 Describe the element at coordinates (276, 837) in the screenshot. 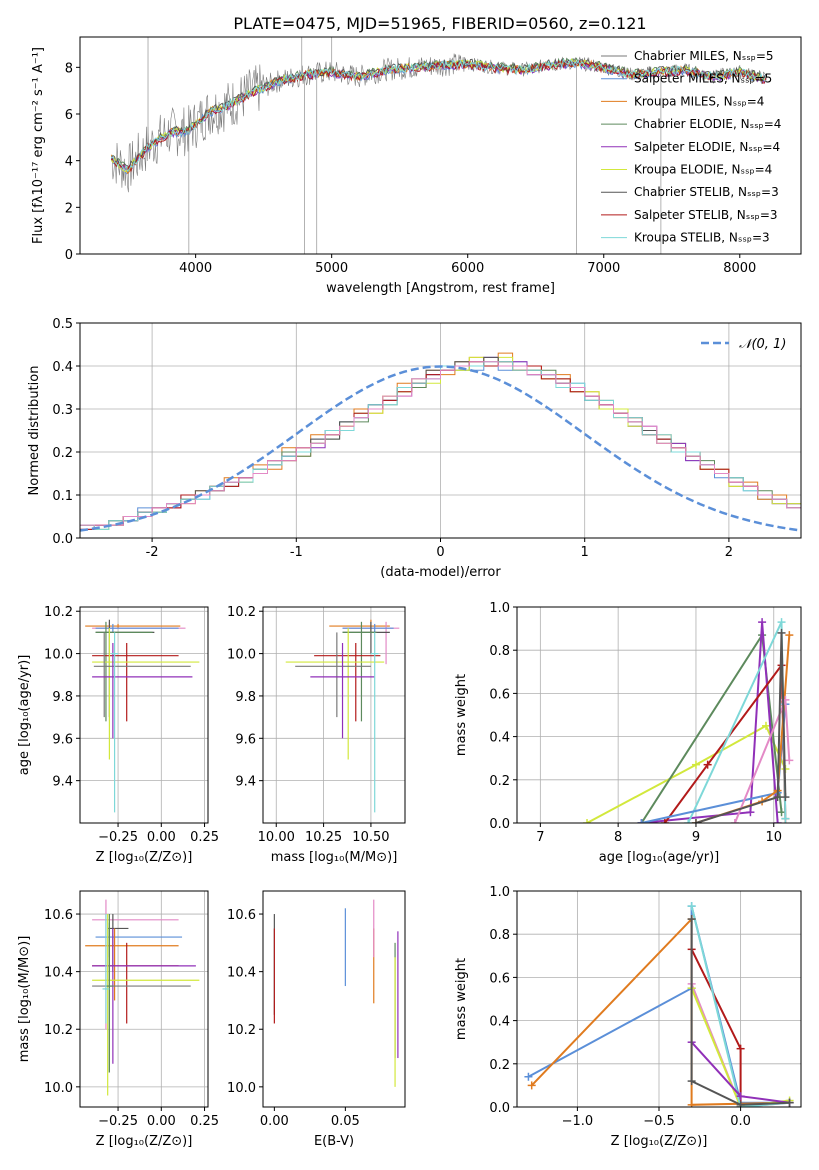

I see `x-tick-label: 10.00` at that location.